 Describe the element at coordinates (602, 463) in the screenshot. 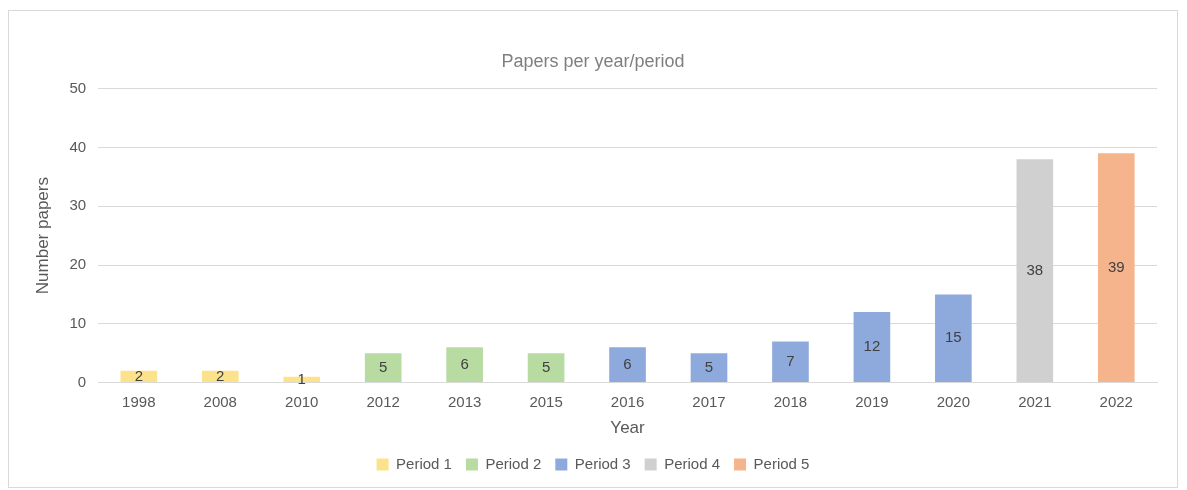

I see `legend-label: Period 3` at that location.